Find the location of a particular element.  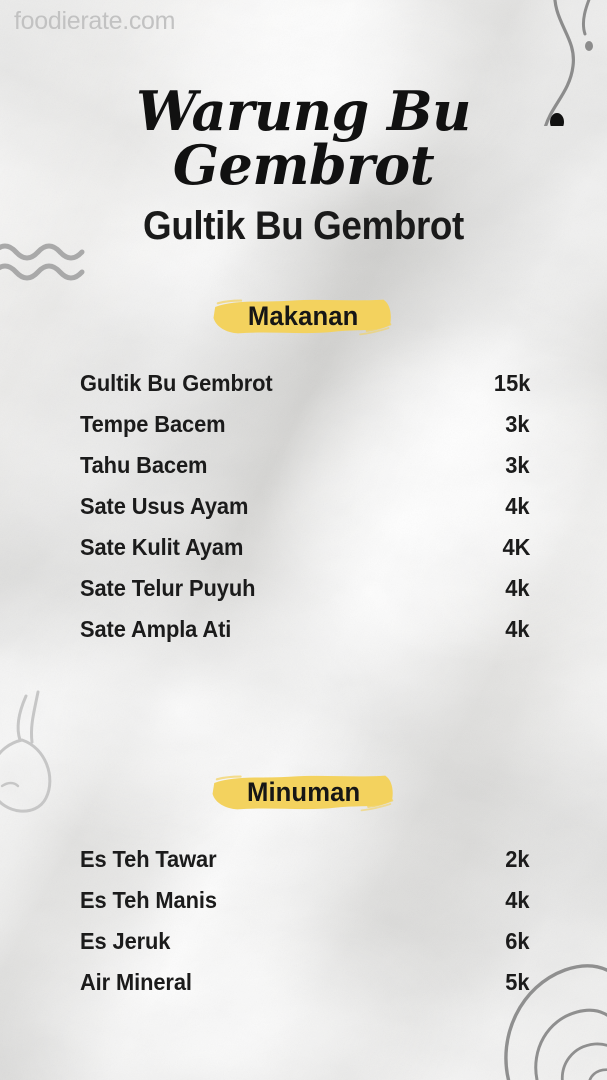

menu-item-name: Es Teh Tawar is located at coordinates (148, 859).